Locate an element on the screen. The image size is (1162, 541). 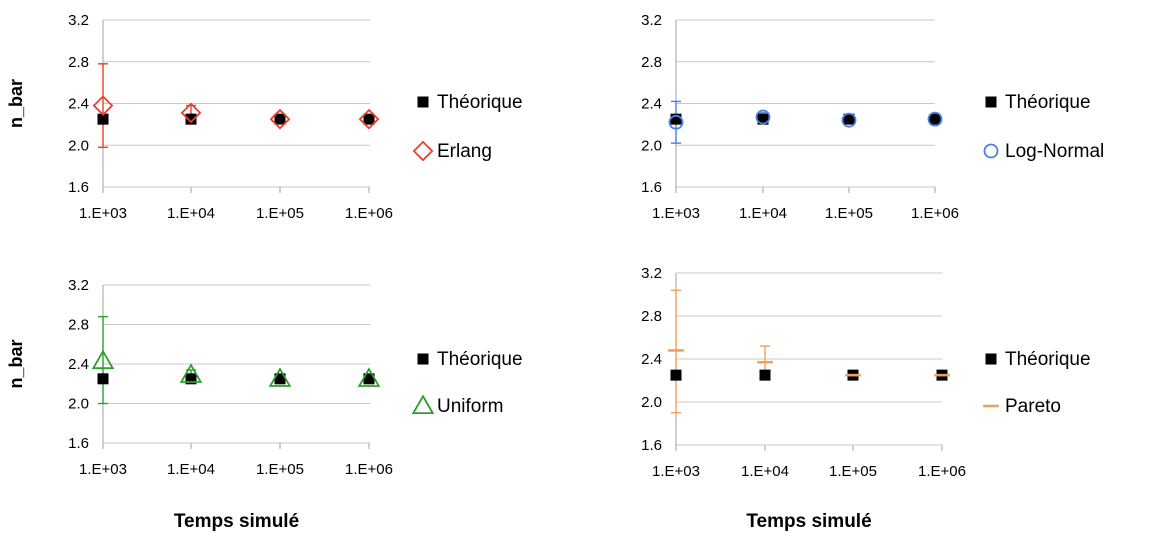
legend-marker-triangle is located at coordinates (423, 404).